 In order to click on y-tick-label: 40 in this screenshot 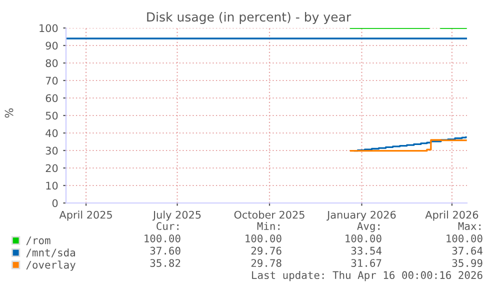, I will do `click(52, 133)`.